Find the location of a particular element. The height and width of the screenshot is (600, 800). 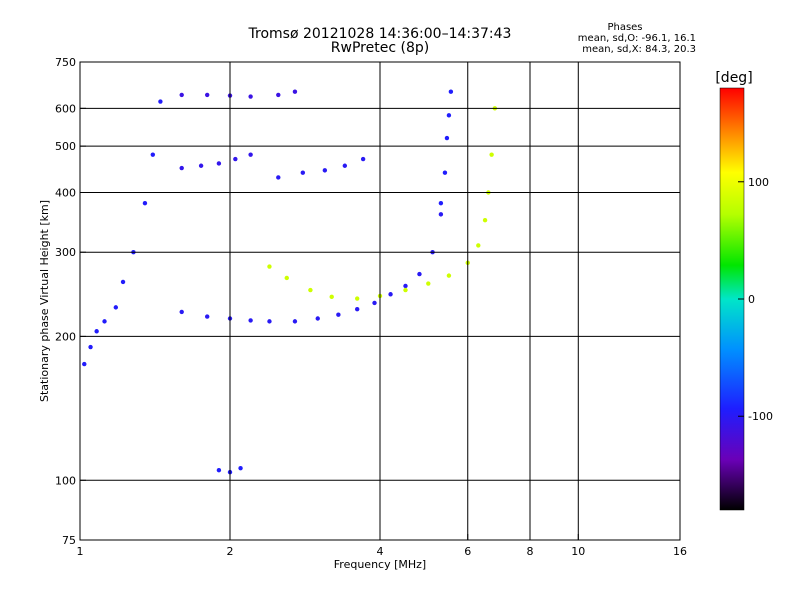

y-tick-label: 400 is located at coordinates (65, 192).